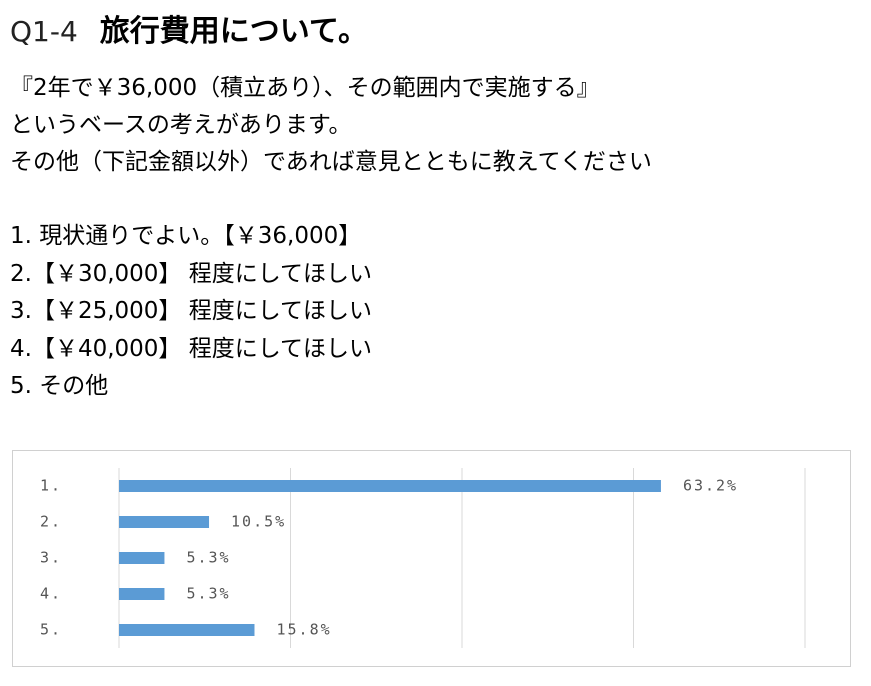  I want to click on question-title: 旅行費用について。, so click(233, 31).